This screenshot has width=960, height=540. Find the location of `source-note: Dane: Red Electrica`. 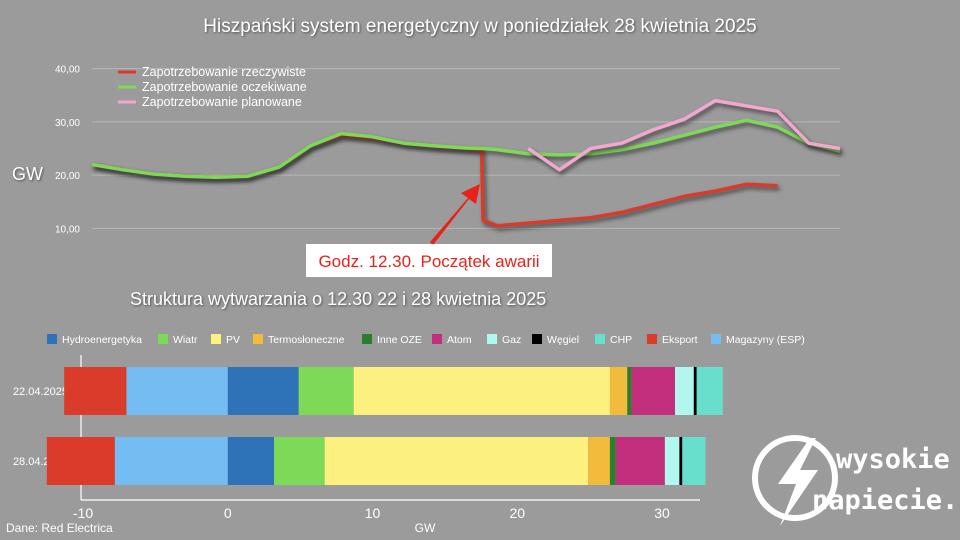

source-note: Dane: Red Electrica is located at coordinates (59, 528).